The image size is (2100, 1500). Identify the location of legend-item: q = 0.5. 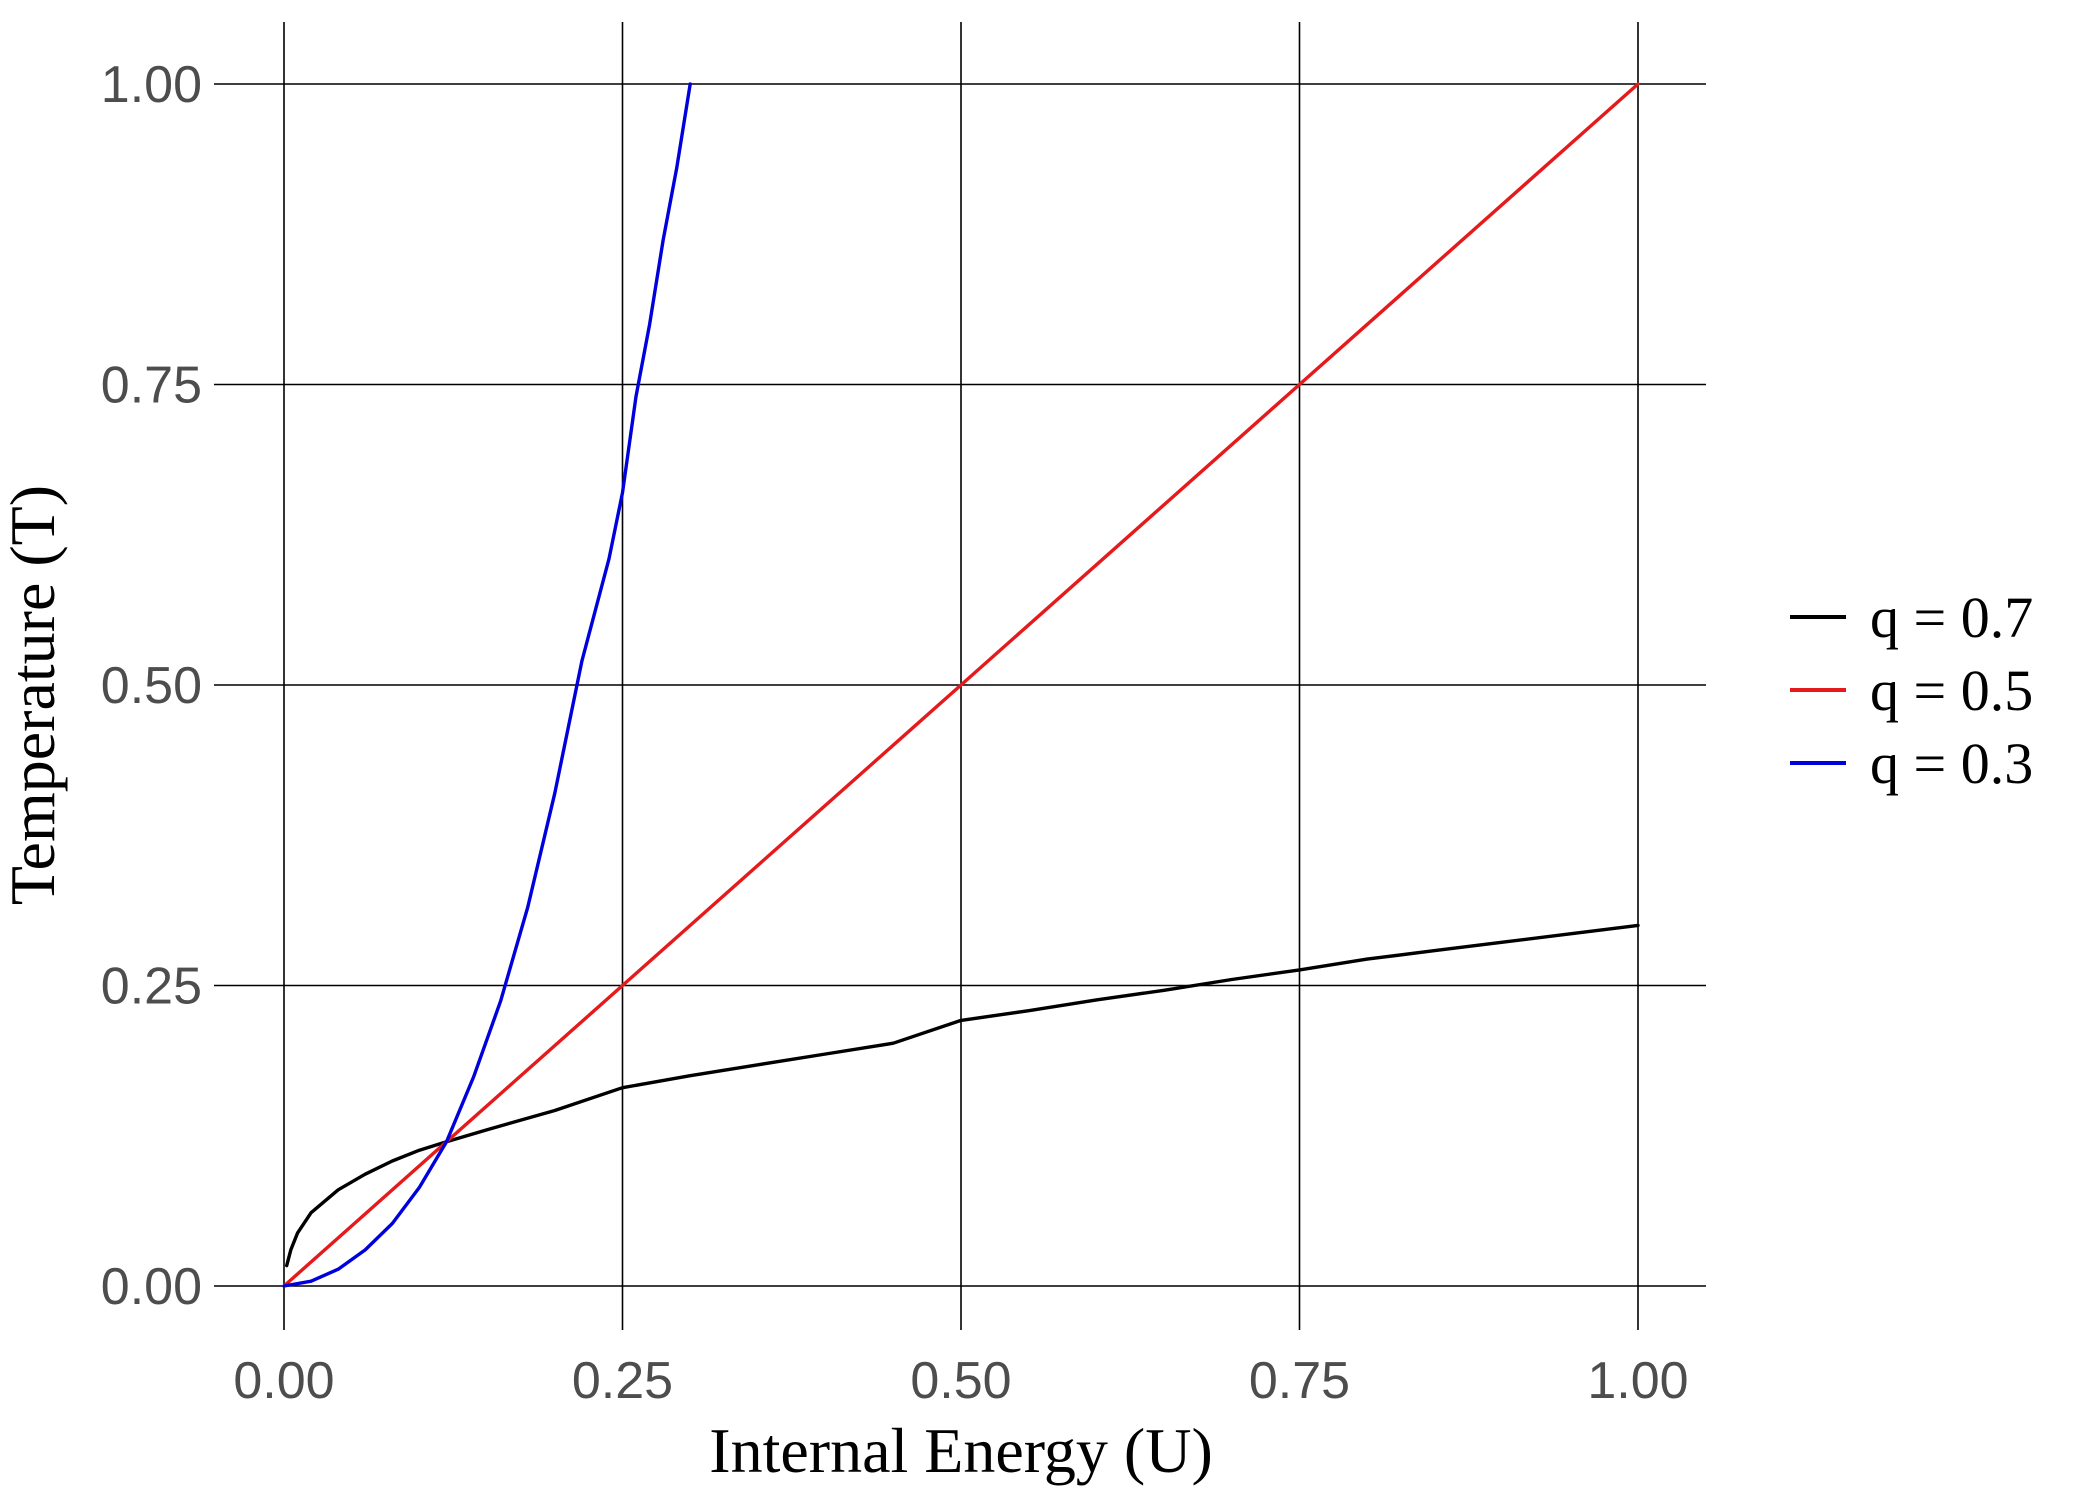
(1911, 690).